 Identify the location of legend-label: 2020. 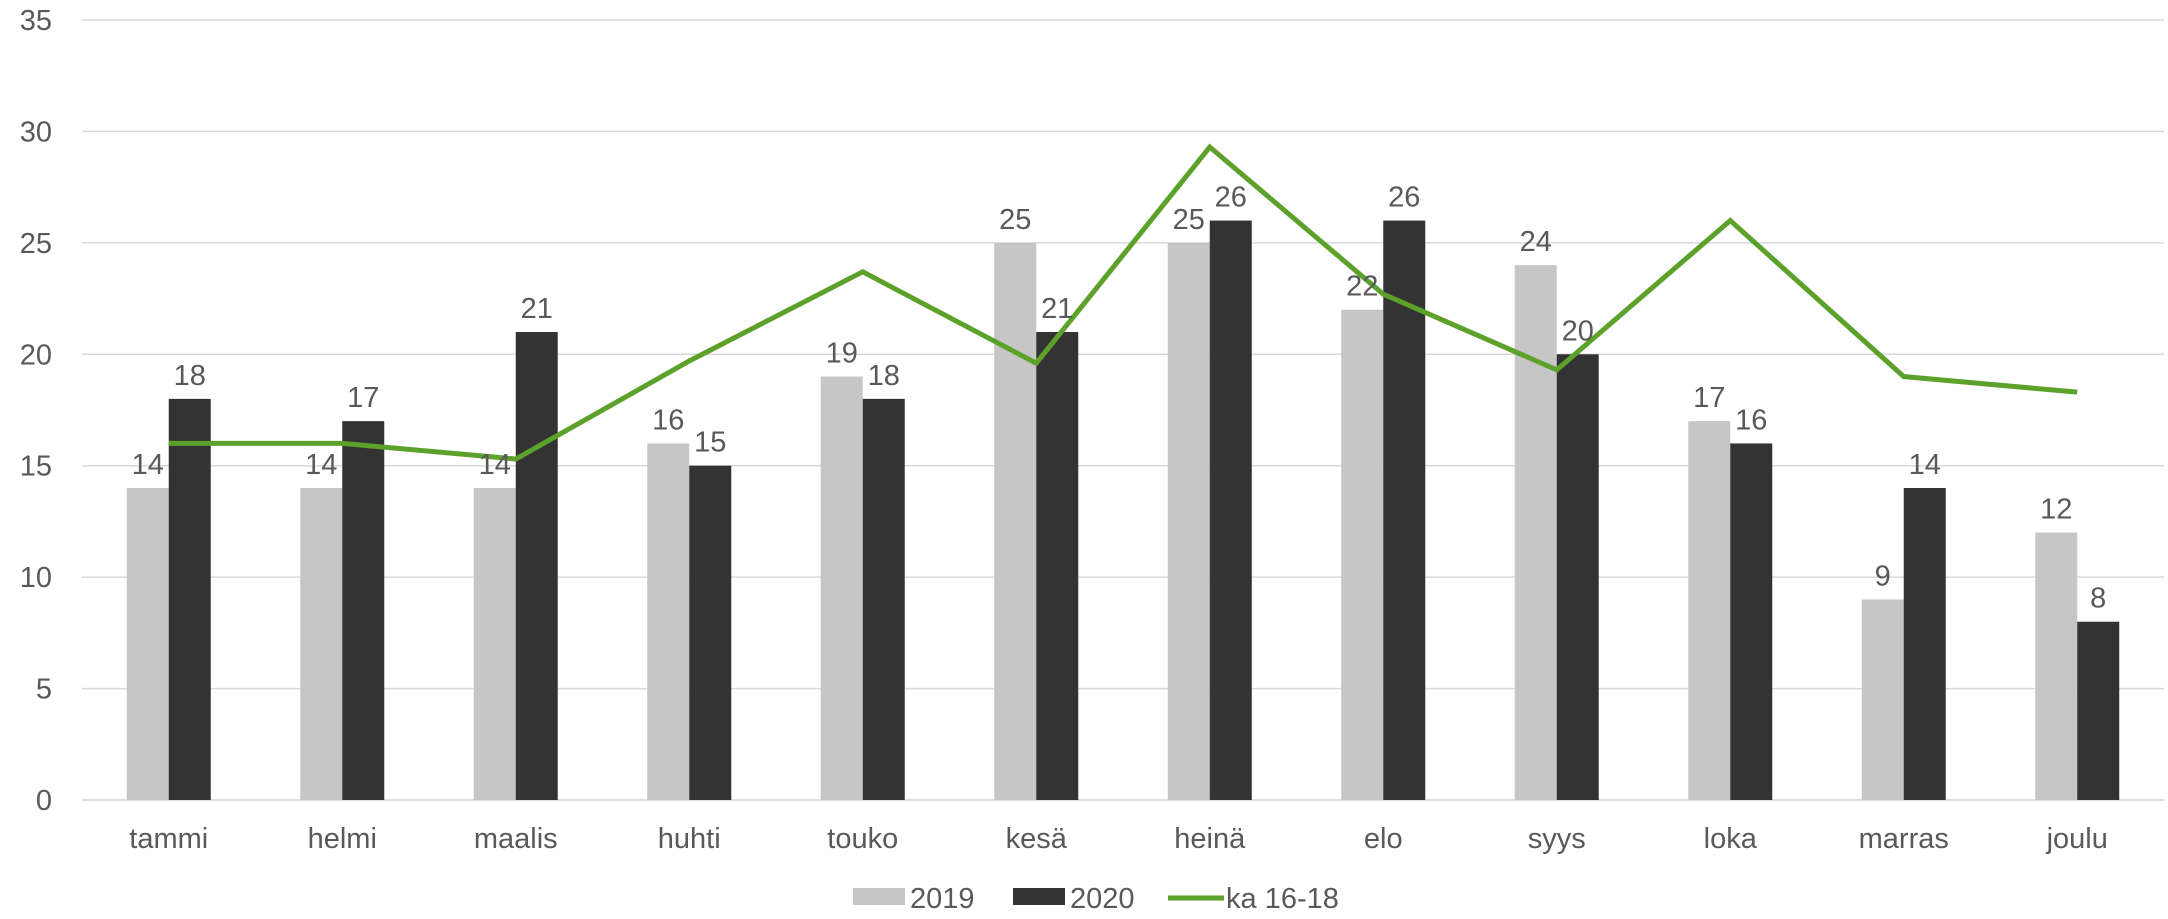
(1102, 898).